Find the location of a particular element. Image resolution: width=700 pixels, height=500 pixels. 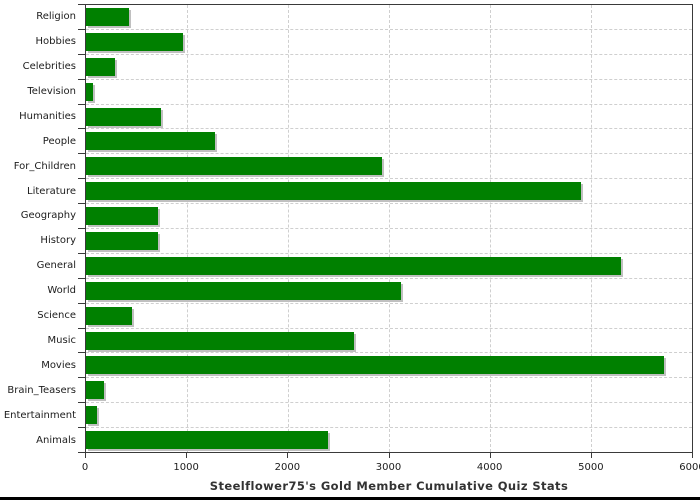

bar-row-music is located at coordinates (389, 341).